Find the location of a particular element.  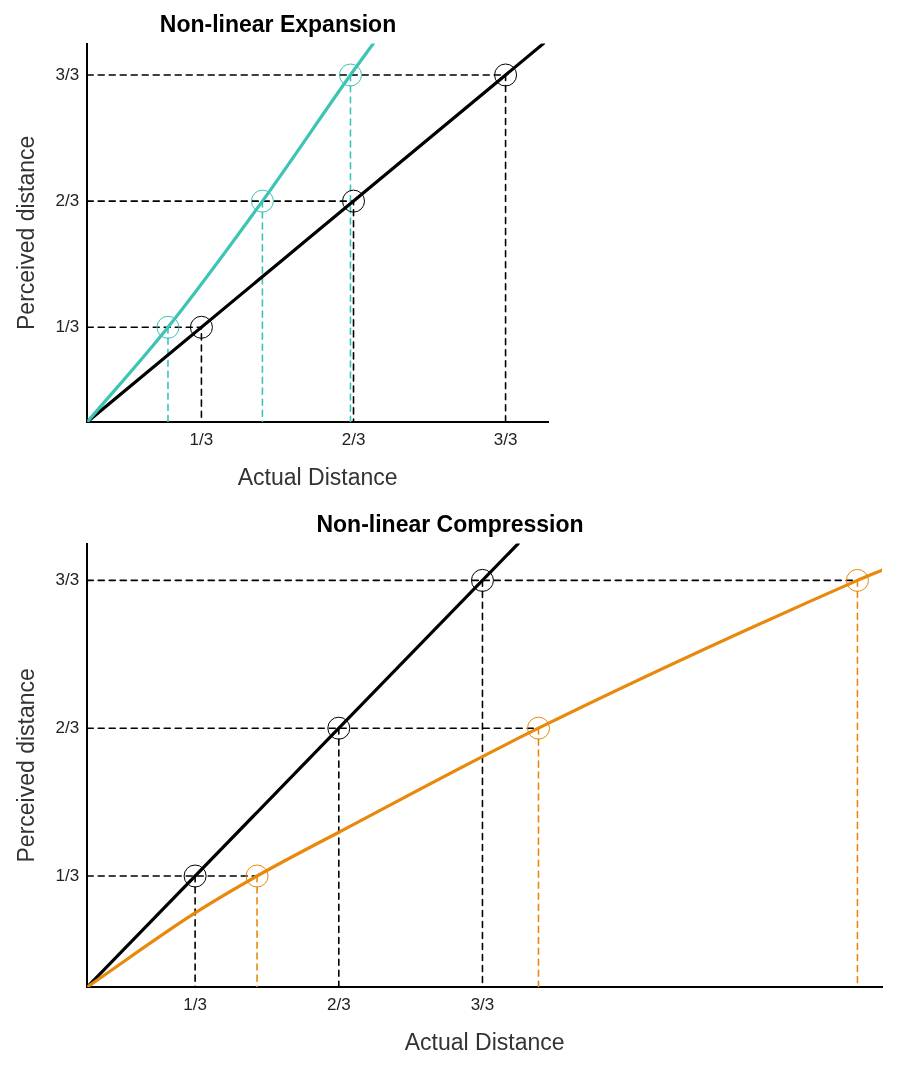

chart-title: Non-linear Compression is located at coordinates (450, 524).